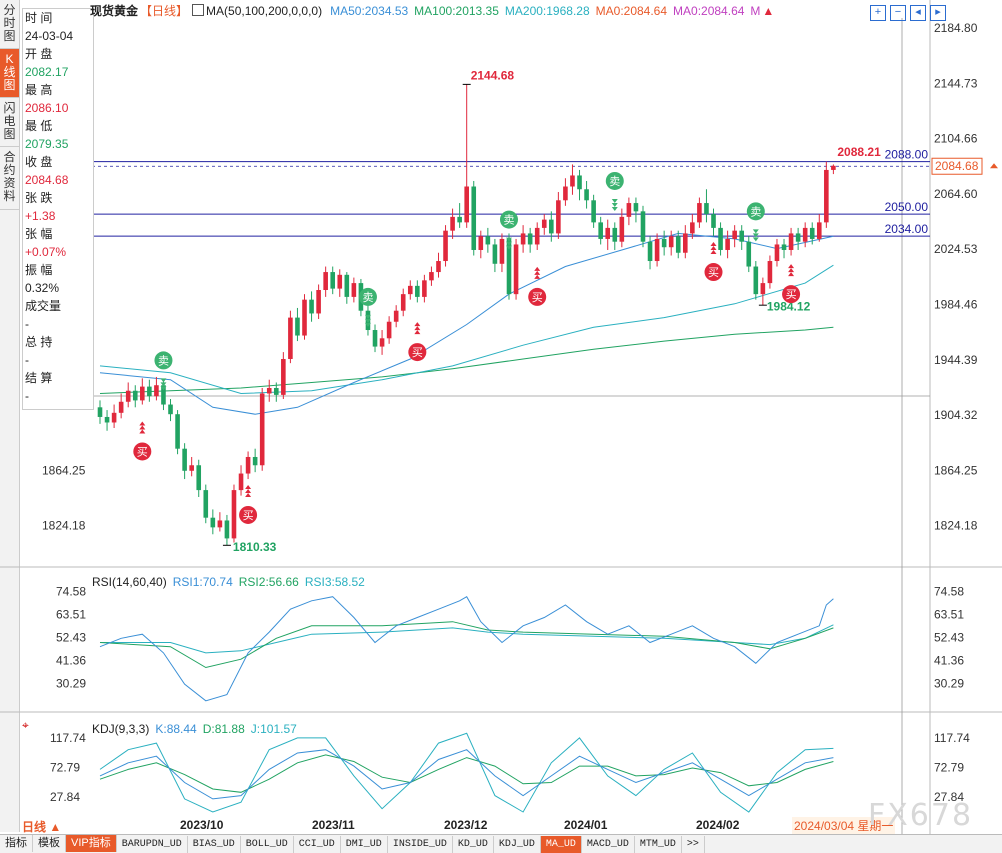  I want to click on zoom-out-icon: −, so click(898, 13).